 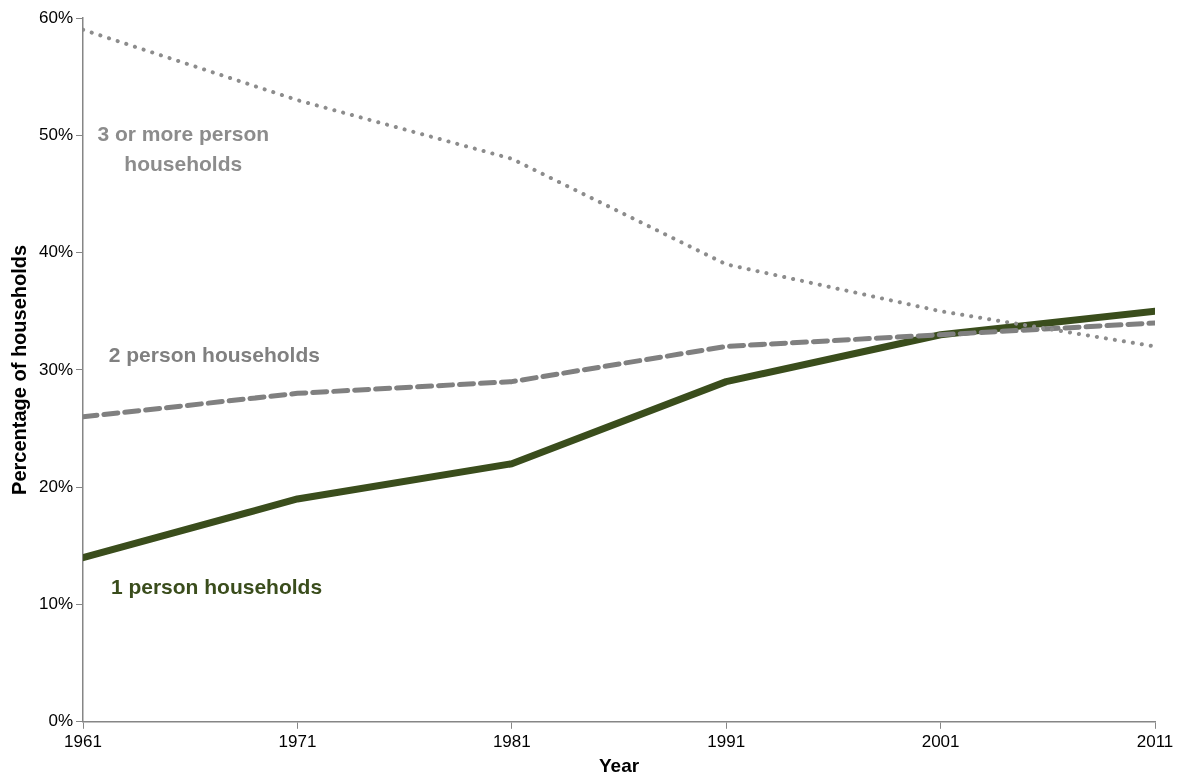 I want to click on y-tick-label: 50%, so click(x=56, y=134).